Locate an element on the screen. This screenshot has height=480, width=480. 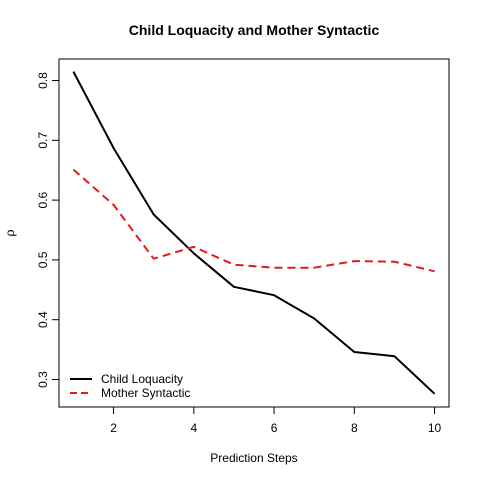
y-tick-label: 0.8 is located at coordinates (43, 80).